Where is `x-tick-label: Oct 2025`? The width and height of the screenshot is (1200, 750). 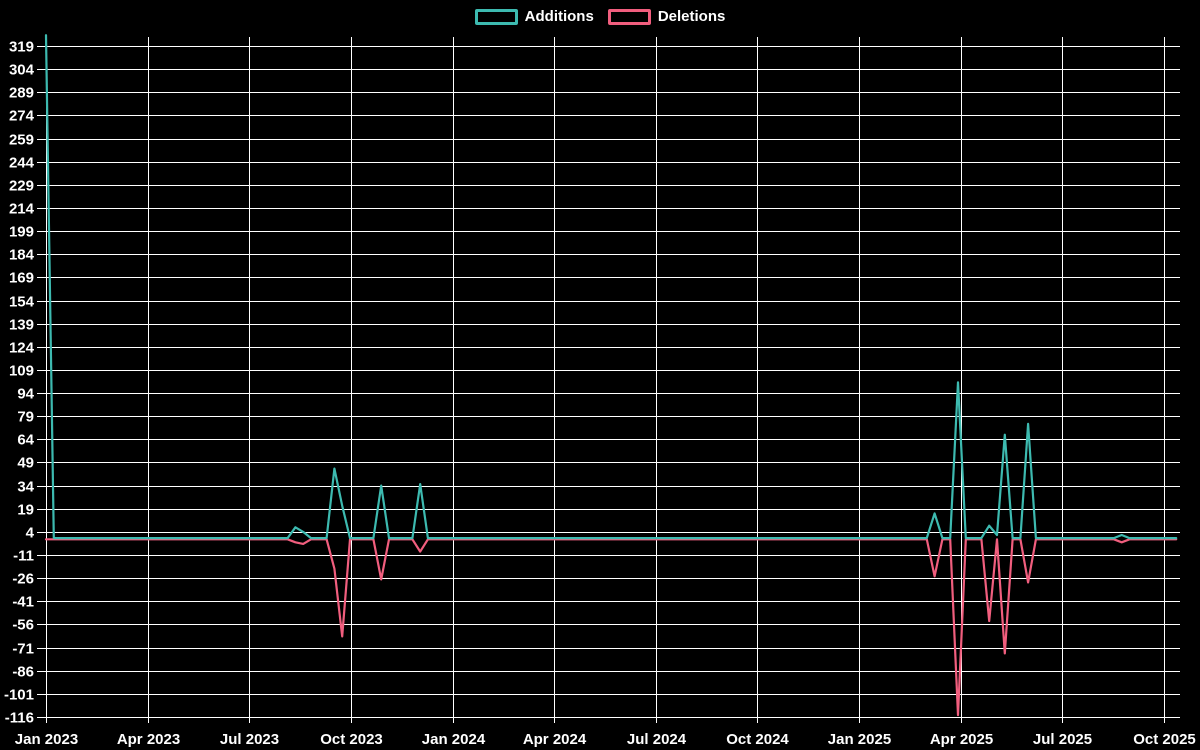
x-tick-label: Oct 2025 is located at coordinates (1164, 739).